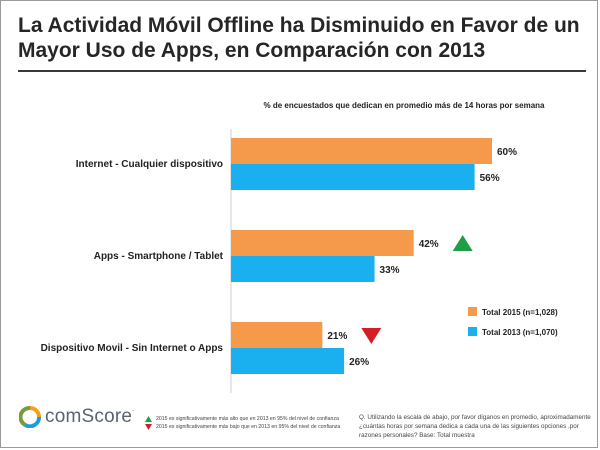 This screenshot has height=450, width=600. What do you see at coordinates (507, 152) in the screenshot?
I see `data-label: 60%` at bounding box center [507, 152].